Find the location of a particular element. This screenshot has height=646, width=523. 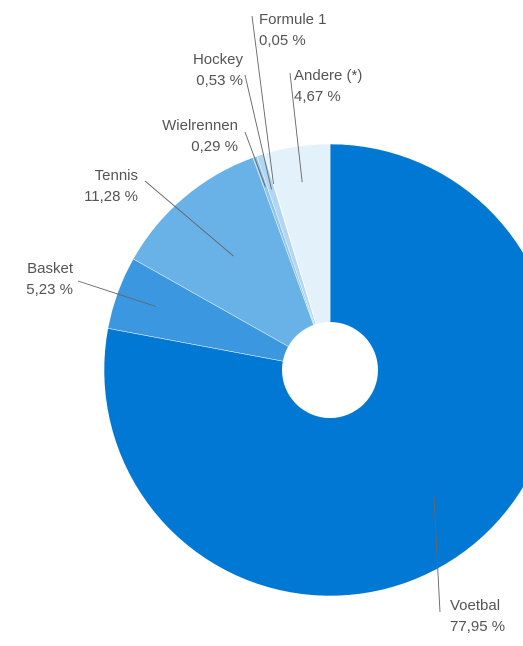

leader-line-andere is located at coordinates (296, 127).